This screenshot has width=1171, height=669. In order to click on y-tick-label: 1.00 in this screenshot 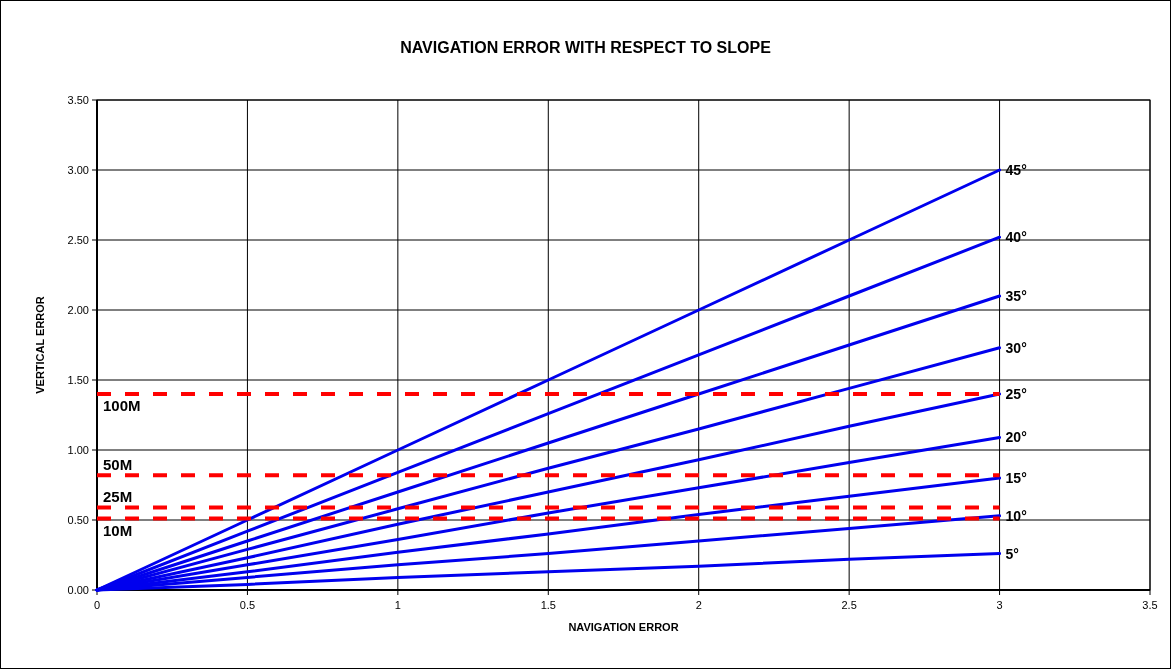, I will do `click(78, 450)`.